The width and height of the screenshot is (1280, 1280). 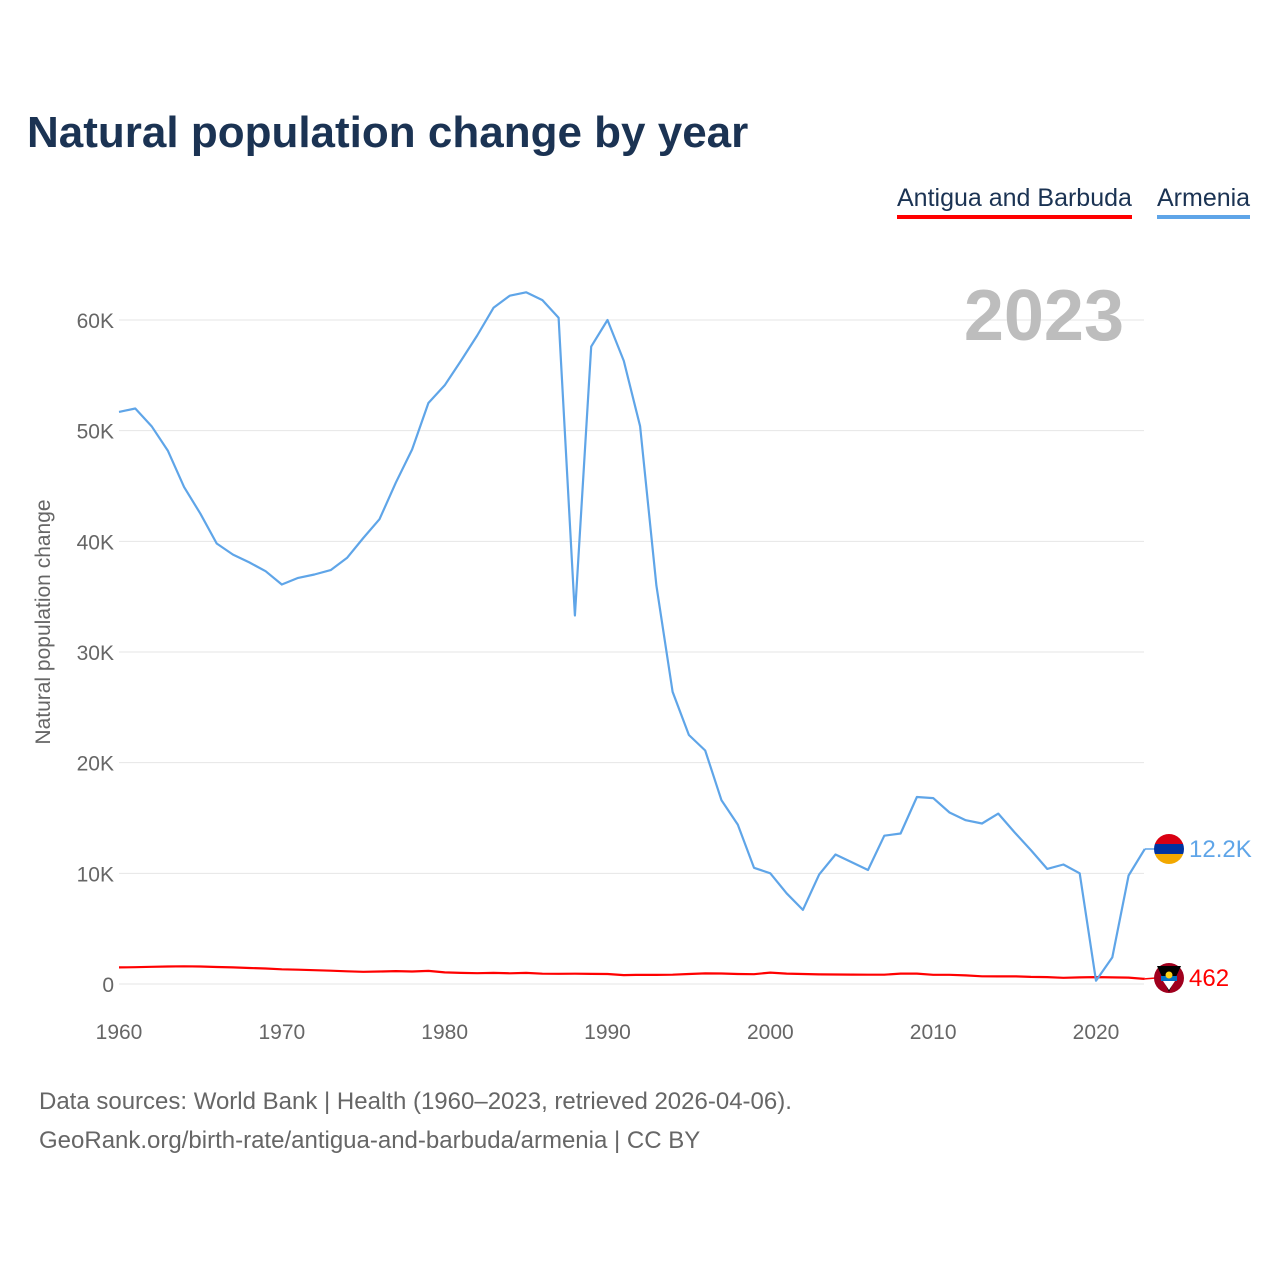 I want to click on x-tick-label: 2000, so click(x=770, y=1032).